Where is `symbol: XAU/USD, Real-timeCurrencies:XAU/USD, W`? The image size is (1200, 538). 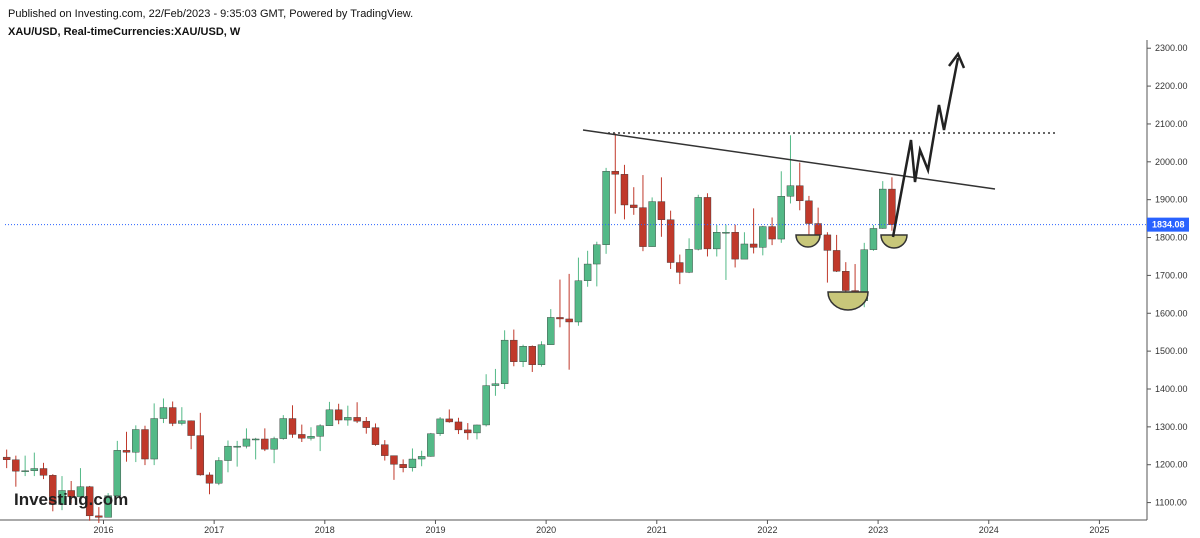 symbol: XAU/USD, Real-timeCurrencies:XAU/USD, W is located at coordinates (124, 32).